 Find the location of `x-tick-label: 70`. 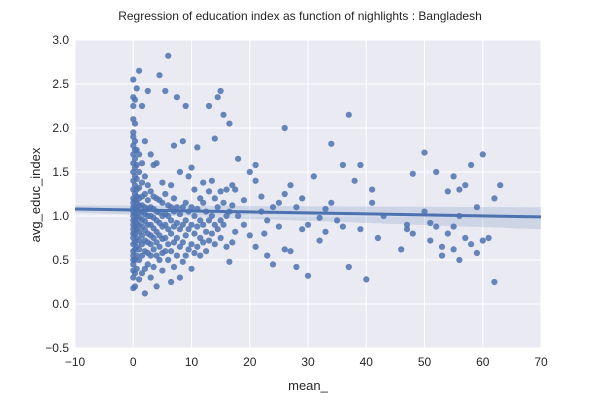

x-tick-label: 70 is located at coordinates (541, 362).